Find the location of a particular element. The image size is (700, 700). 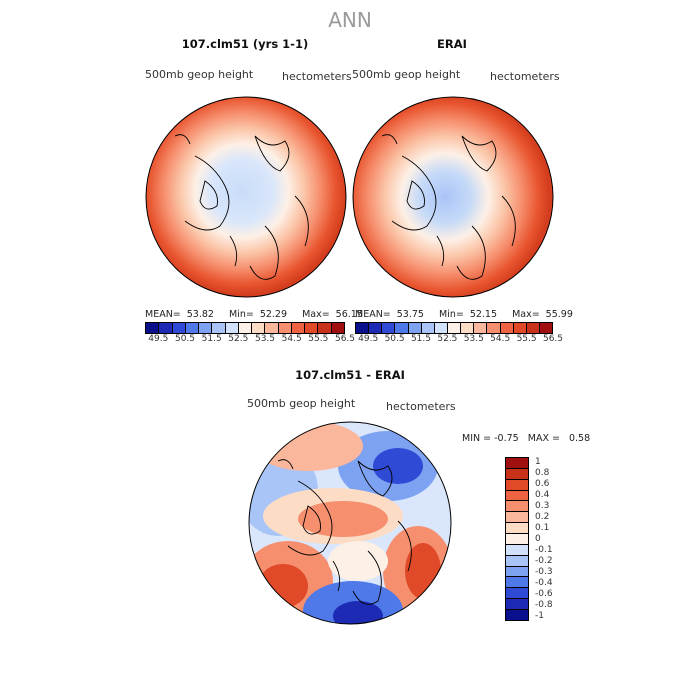

colorbar-tick-label: 0.8 is located at coordinates (542, 473).